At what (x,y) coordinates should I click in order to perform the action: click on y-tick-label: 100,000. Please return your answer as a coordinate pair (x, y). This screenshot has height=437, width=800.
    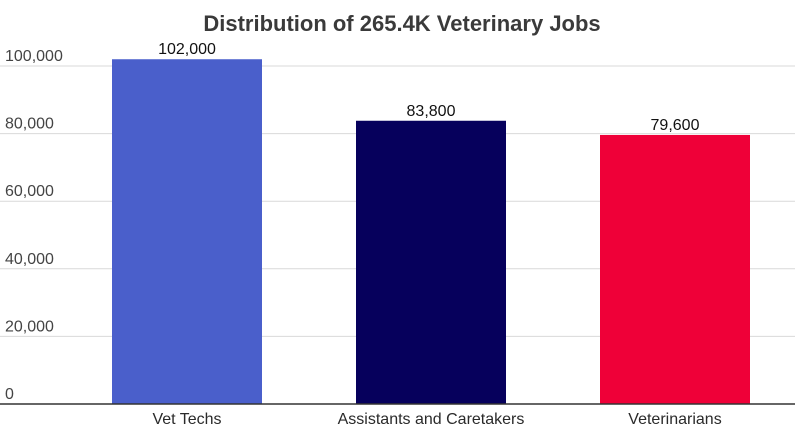
    Looking at the image, I should click on (34, 56).